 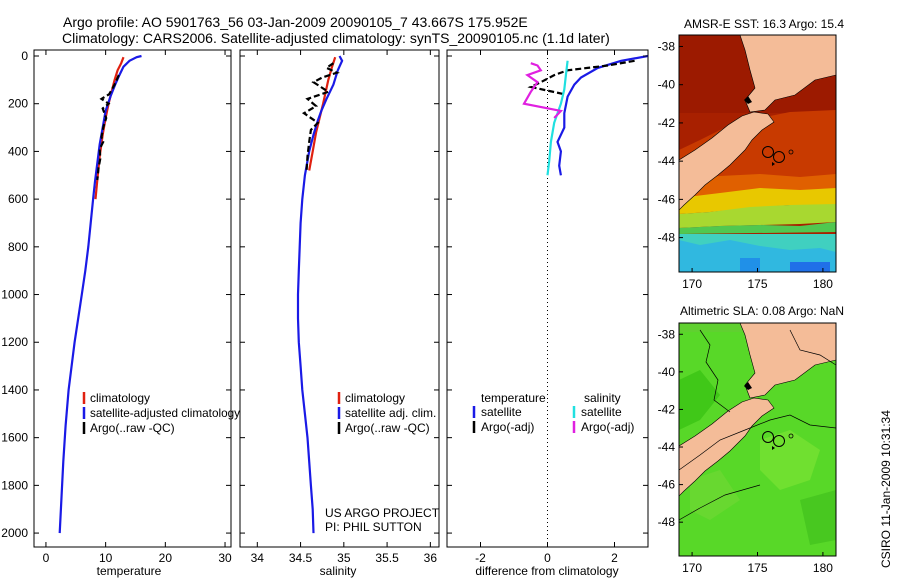 I want to click on y-tick-label: 1000, so click(x=14, y=295).